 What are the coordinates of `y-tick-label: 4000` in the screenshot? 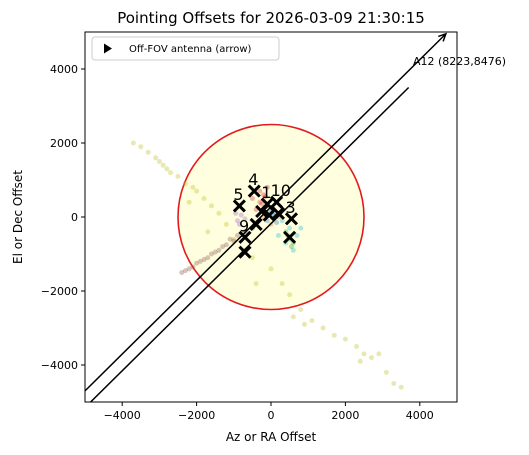 It's located at (64, 69).